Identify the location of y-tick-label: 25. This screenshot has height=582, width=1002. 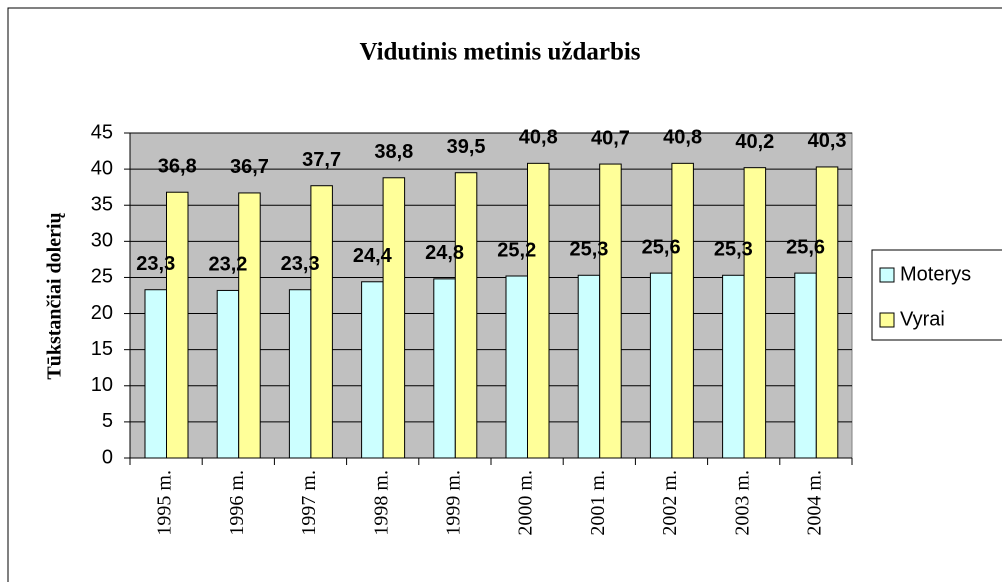
(102, 277).